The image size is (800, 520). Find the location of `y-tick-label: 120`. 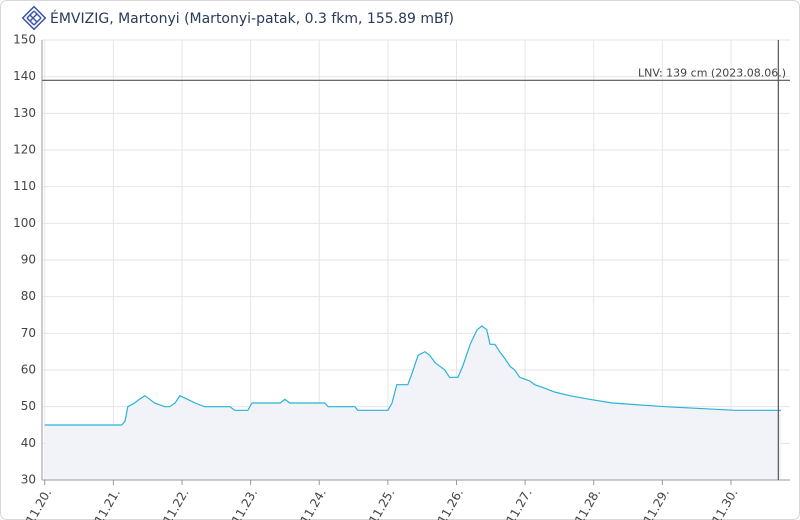

y-tick-label: 120 is located at coordinates (24, 150).